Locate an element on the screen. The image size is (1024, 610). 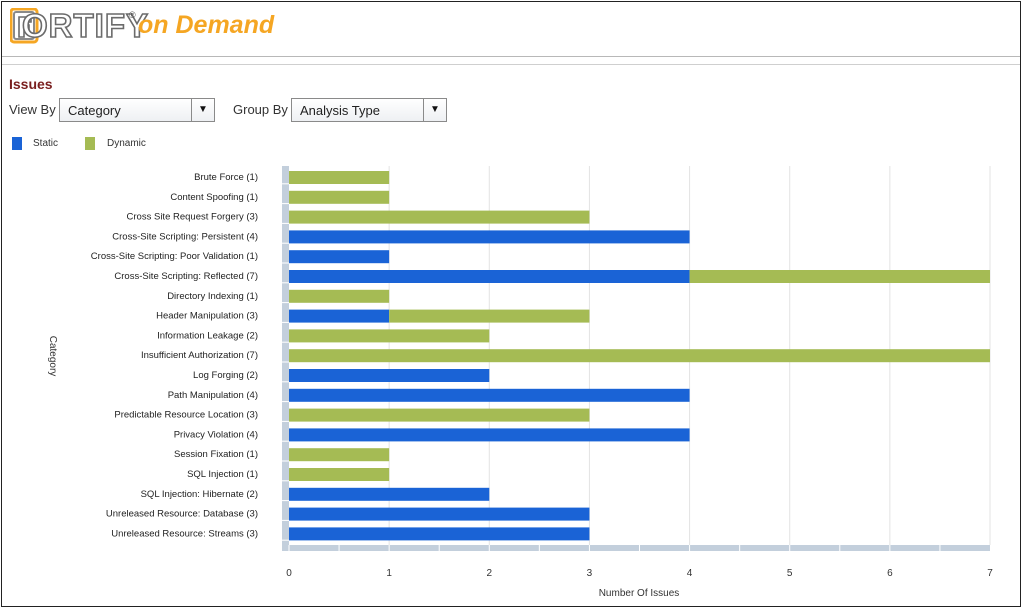
category-label: SQL Injection (1) is located at coordinates (222, 474).